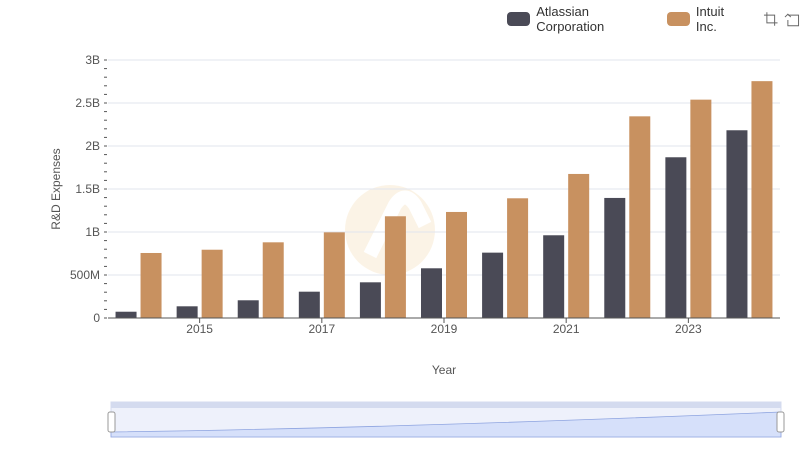  Describe the element at coordinates (688, 329) in the screenshot. I see `x-tick-label: 2023` at that location.